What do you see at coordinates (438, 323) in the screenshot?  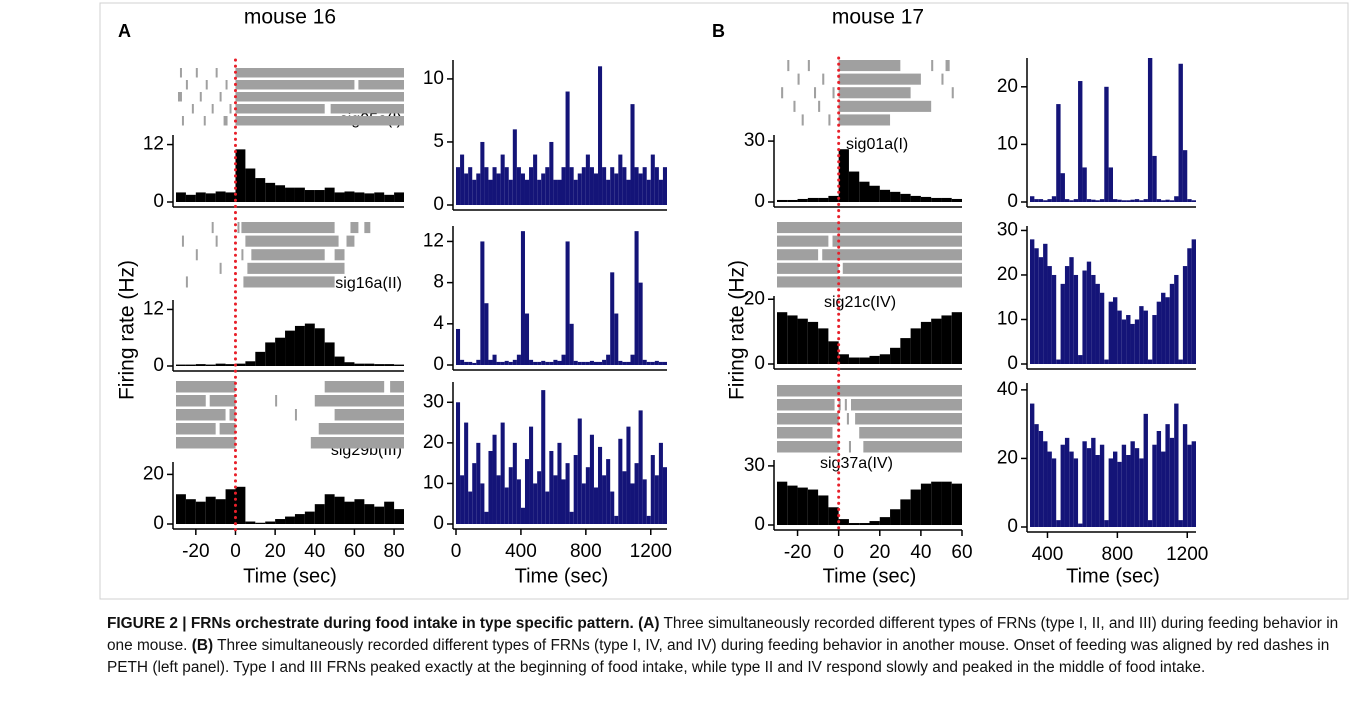 I see `y-tick-label: 4` at bounding box center [438, 323].